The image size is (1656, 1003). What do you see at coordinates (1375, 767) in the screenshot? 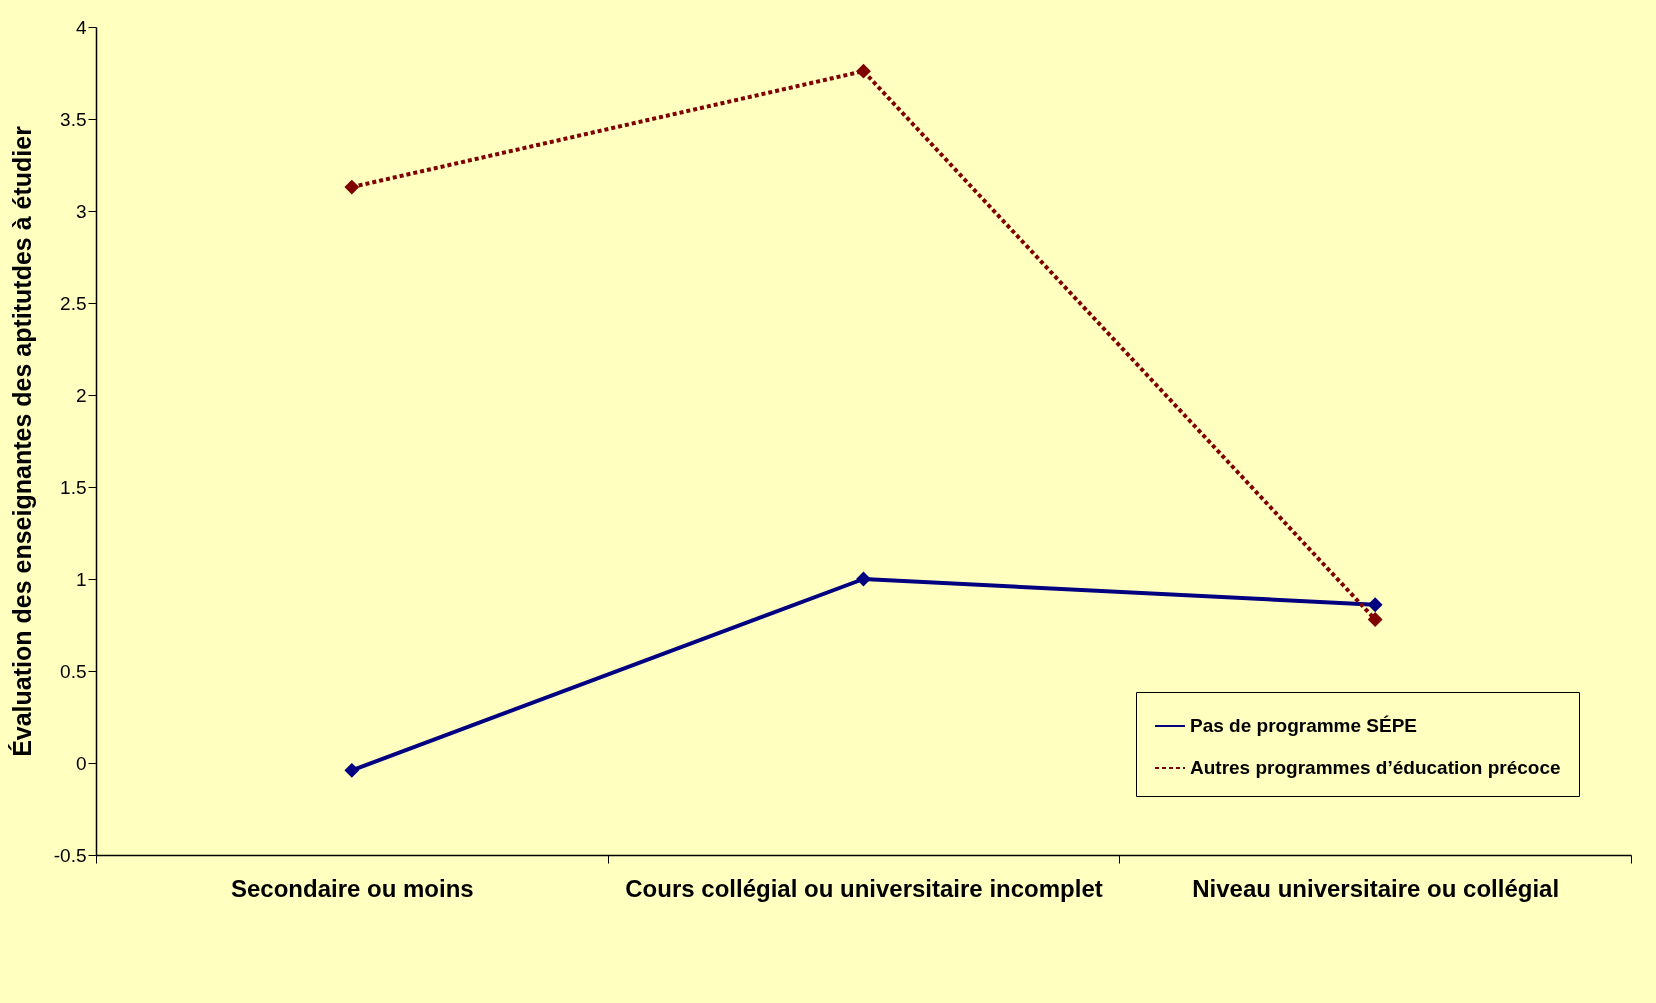
I see `legend-label: Autres programmes d’éducation précoce` at bounding box center [1375, 767].